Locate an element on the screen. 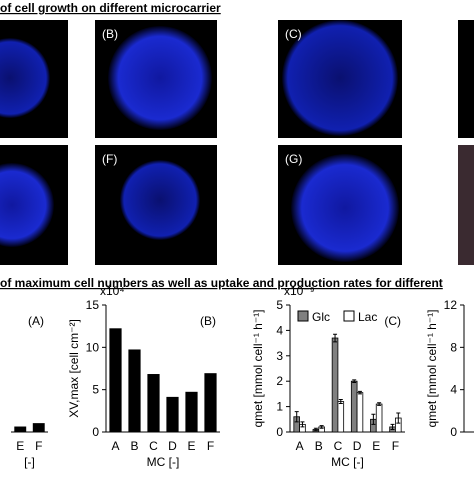  y-tick-label: 1 is located at coordinates (279, 407).